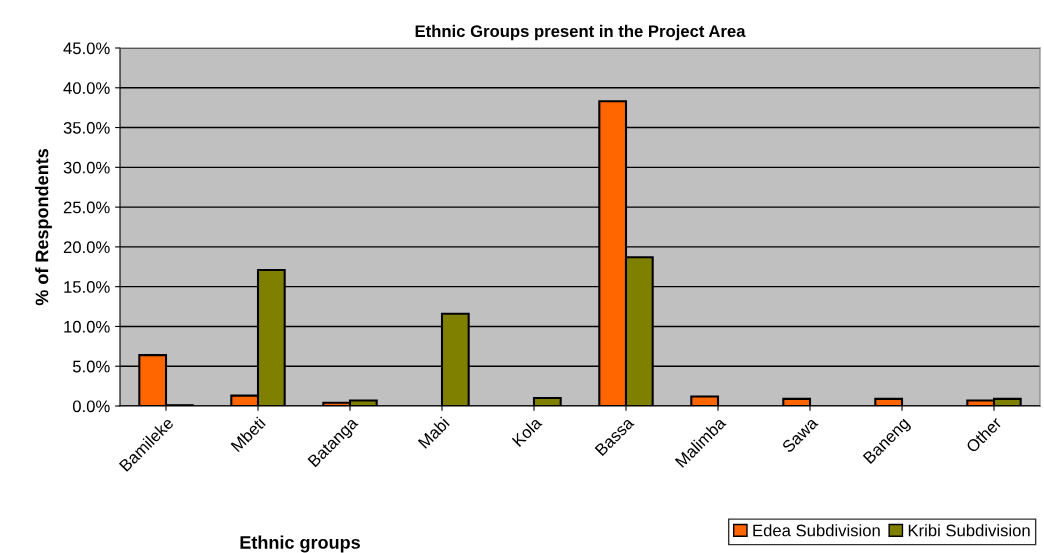  I want to click on y-tick-label: 10.0%, so click(87, 326).